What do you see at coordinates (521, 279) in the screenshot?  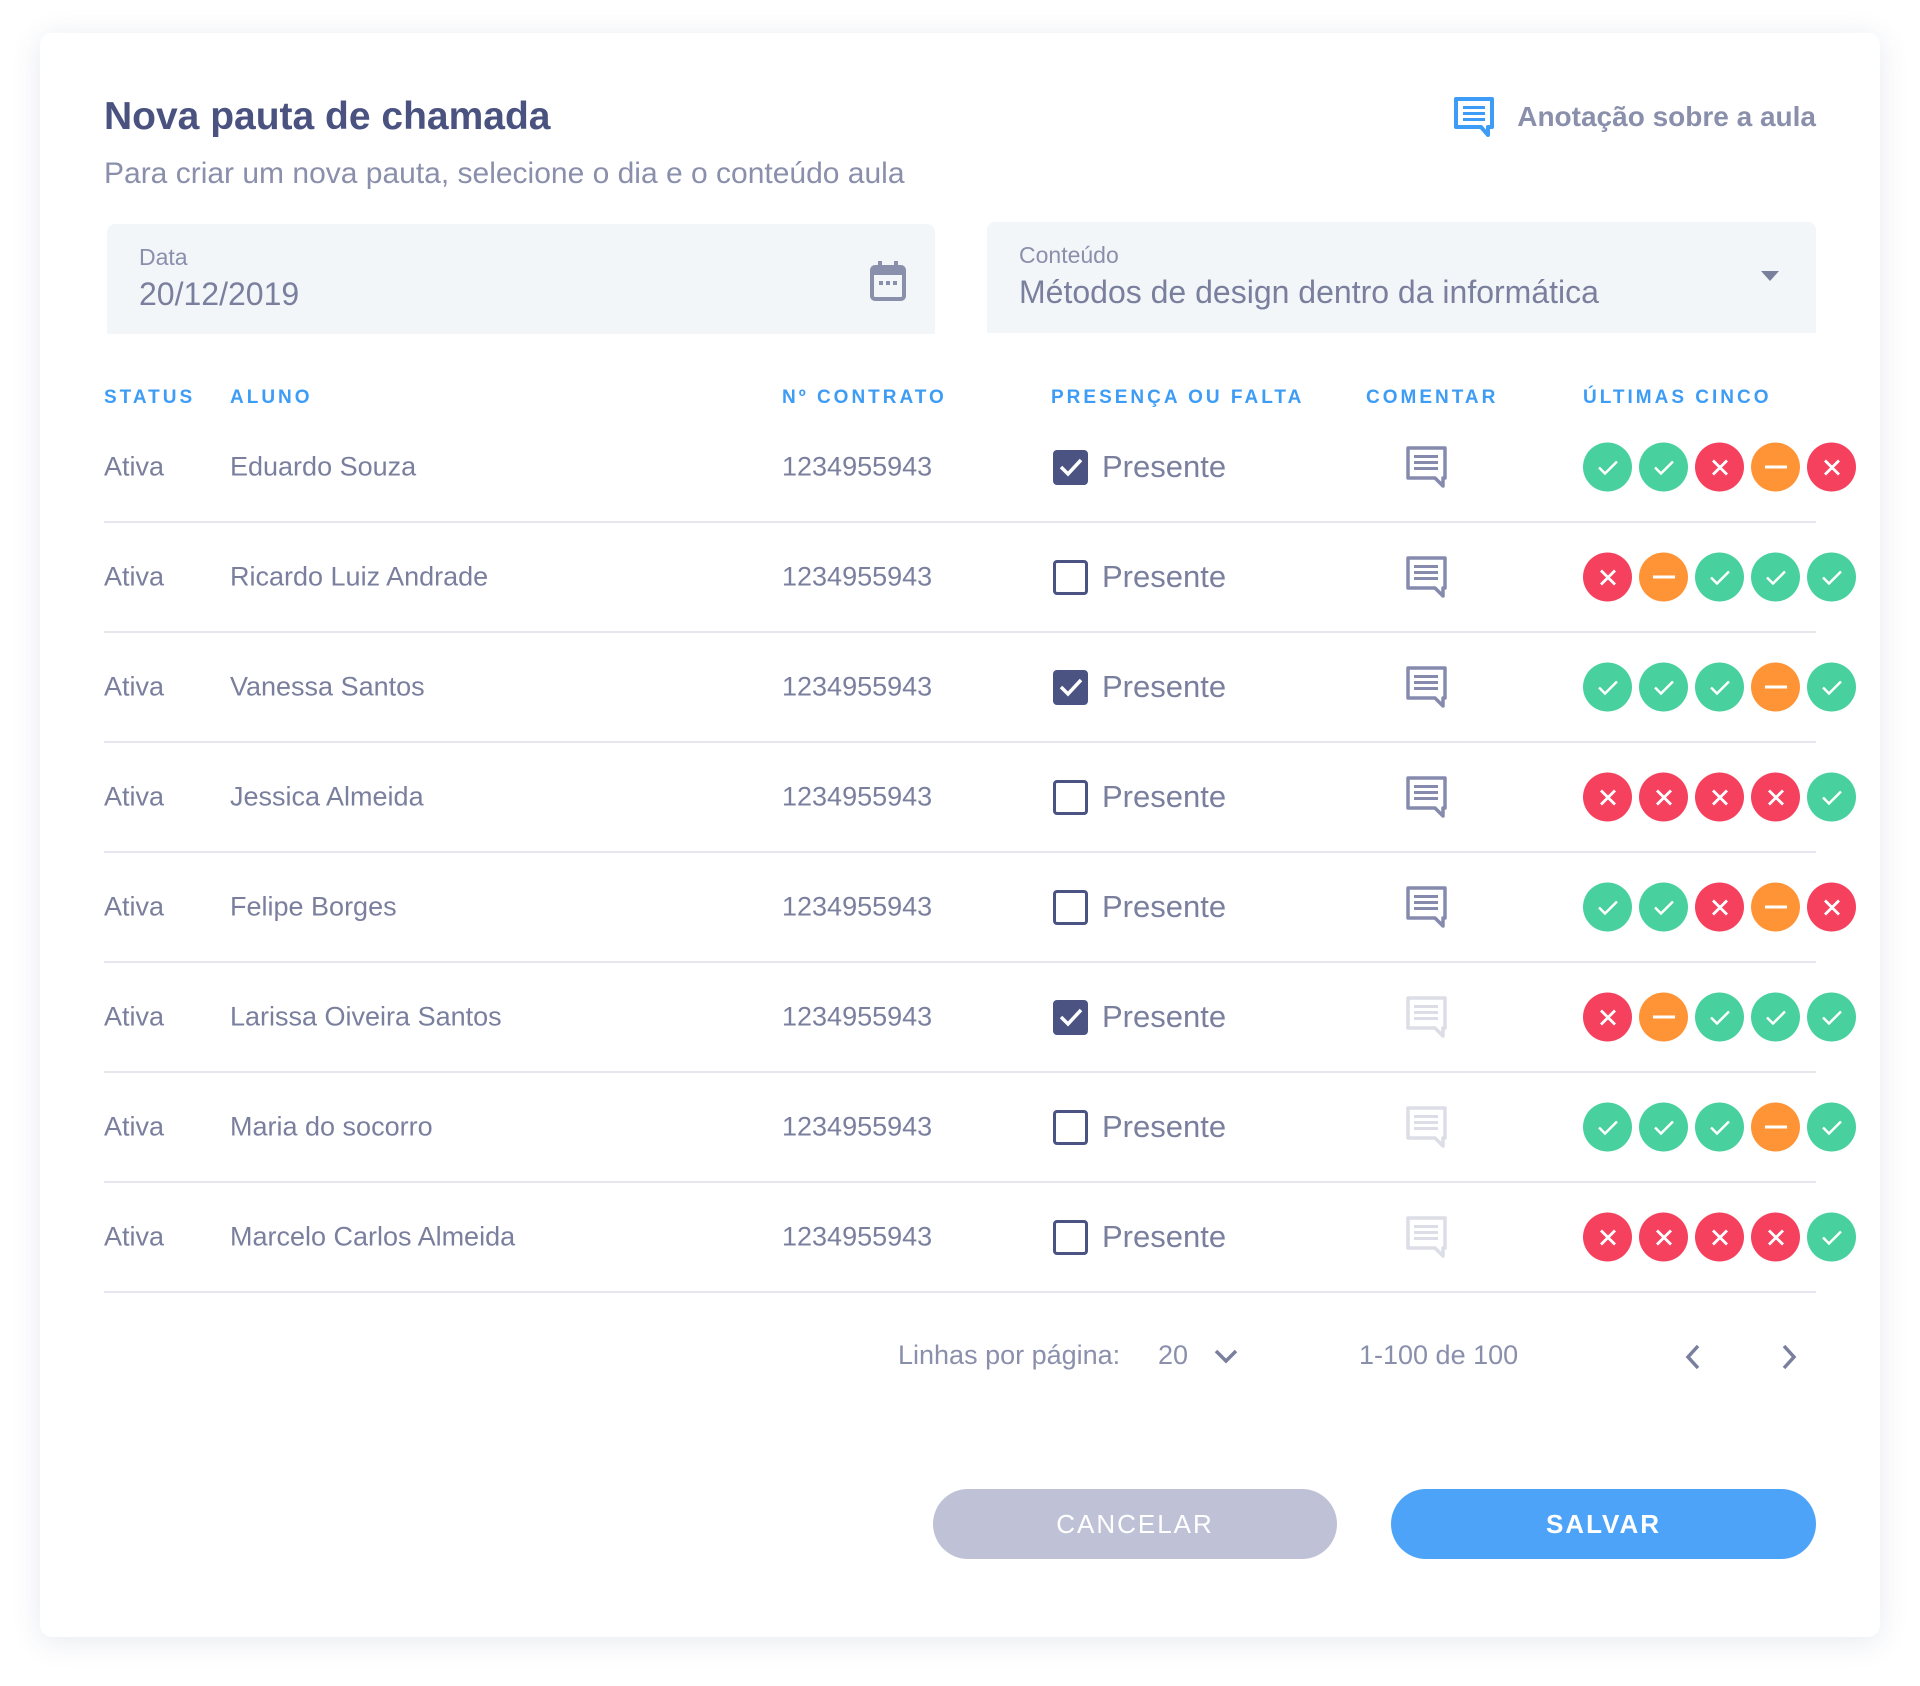 I see `date-field: Data 20/12/2019` at bounding box center [521, 279].